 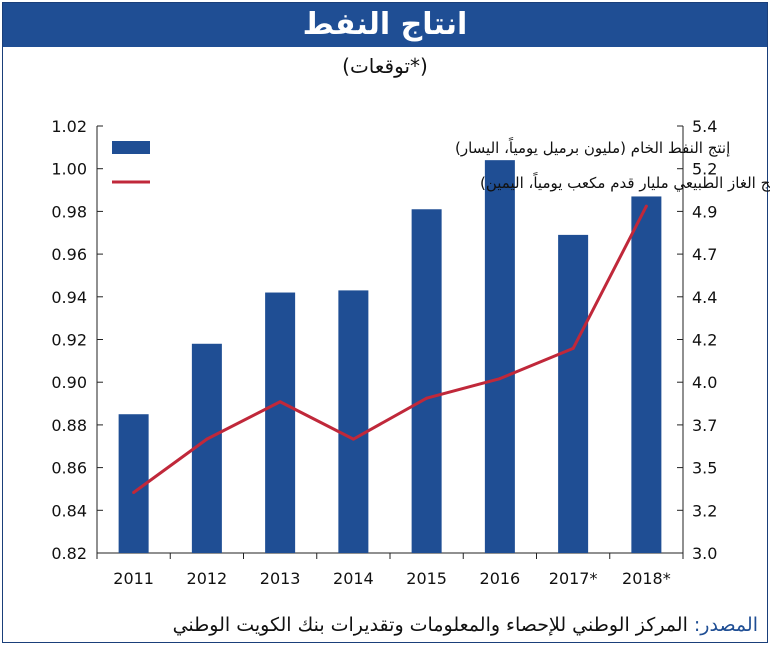 I want to click on left-tick-label: 0.82, so click(x=69, y=553).